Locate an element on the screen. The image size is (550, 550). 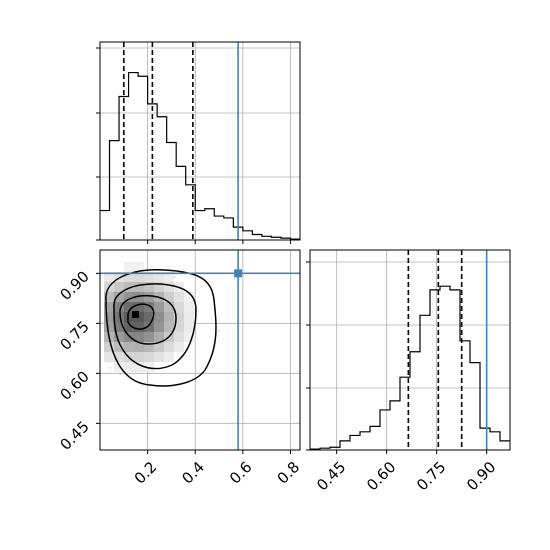
truth-crosshair is located at coordinates (200, 350).